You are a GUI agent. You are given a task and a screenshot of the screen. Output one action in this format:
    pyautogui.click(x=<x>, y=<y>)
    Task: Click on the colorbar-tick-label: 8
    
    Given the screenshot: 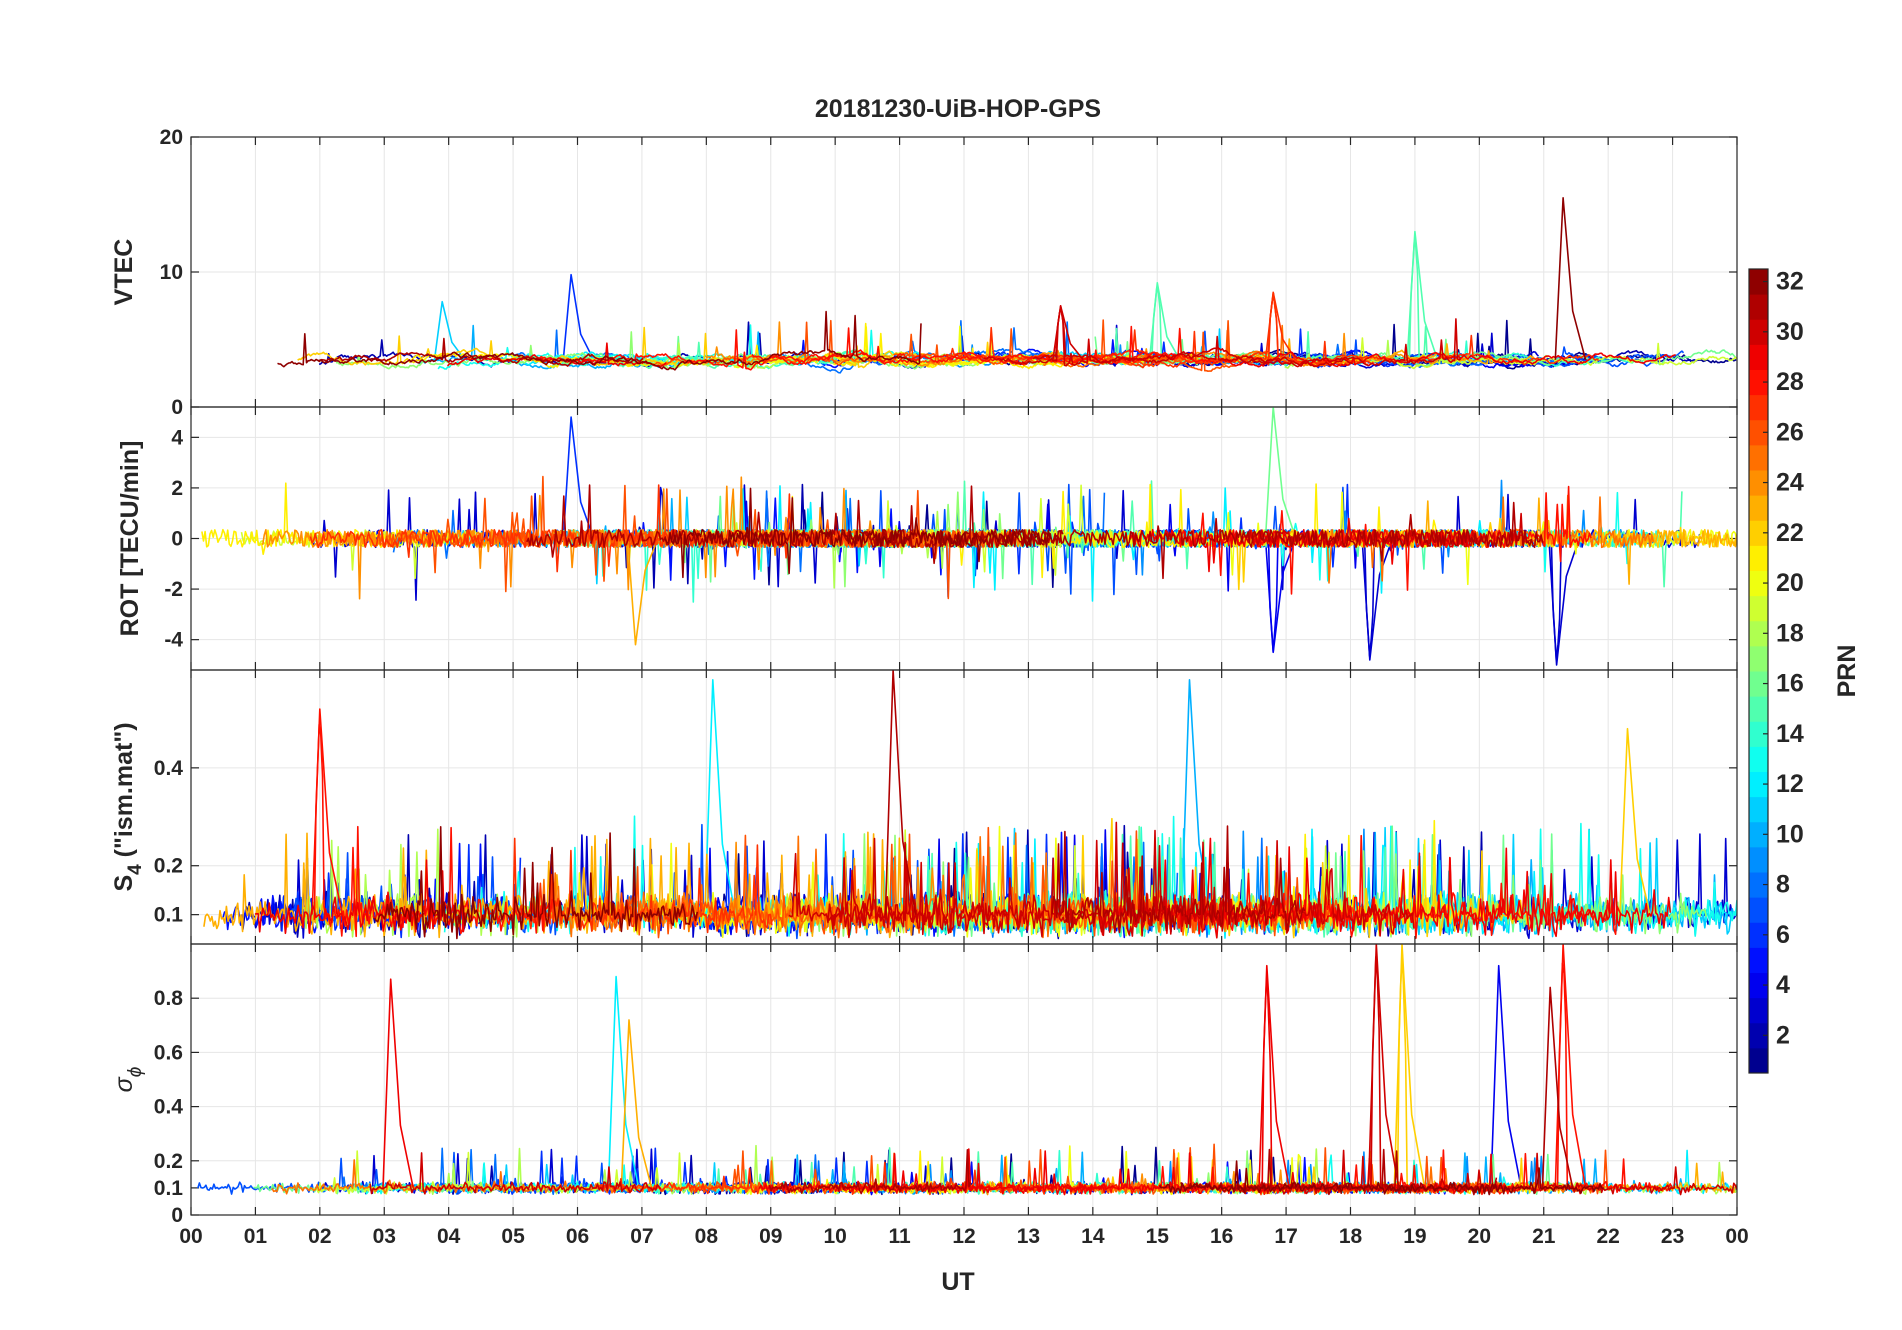 What is the action you would take?
    pyautogui.click(x=1783, y=885)
    